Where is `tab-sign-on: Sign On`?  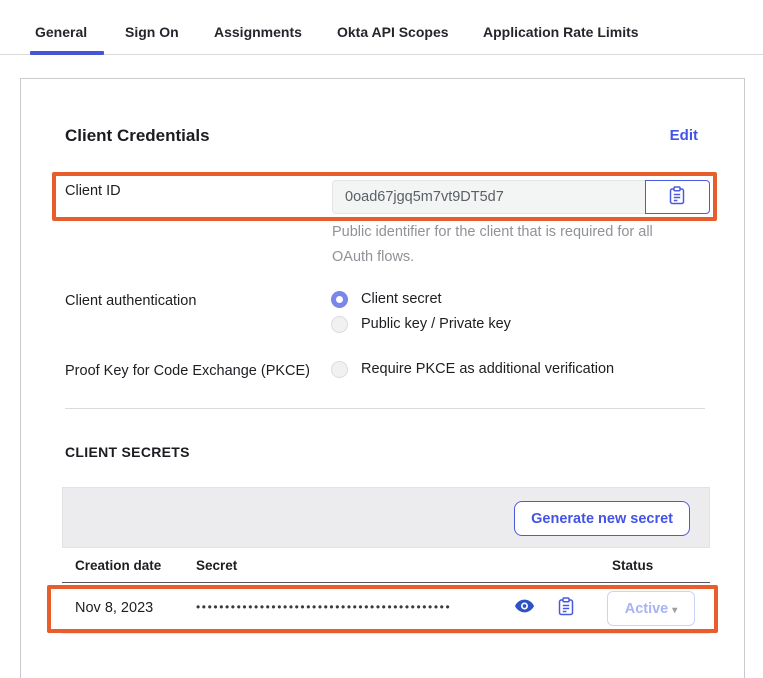
tab-sign-on: Sign On is located at coordinates (152, 32).